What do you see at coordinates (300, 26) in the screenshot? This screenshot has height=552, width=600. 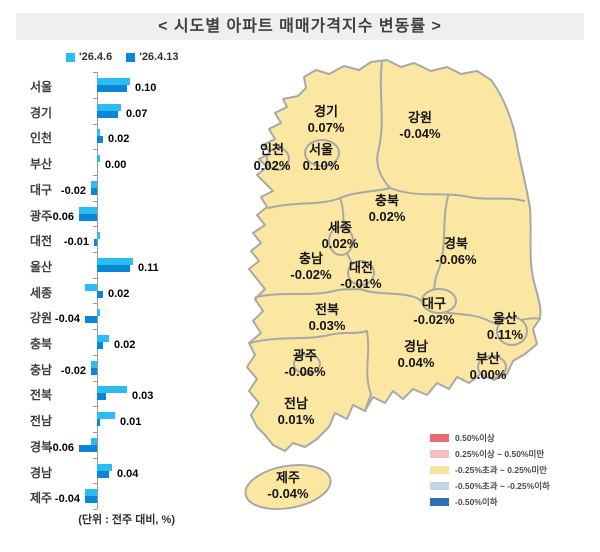 I see `page-title: < 시도별 아파트 매매가격지수 변동률 >` at bounding box center [300, 26].